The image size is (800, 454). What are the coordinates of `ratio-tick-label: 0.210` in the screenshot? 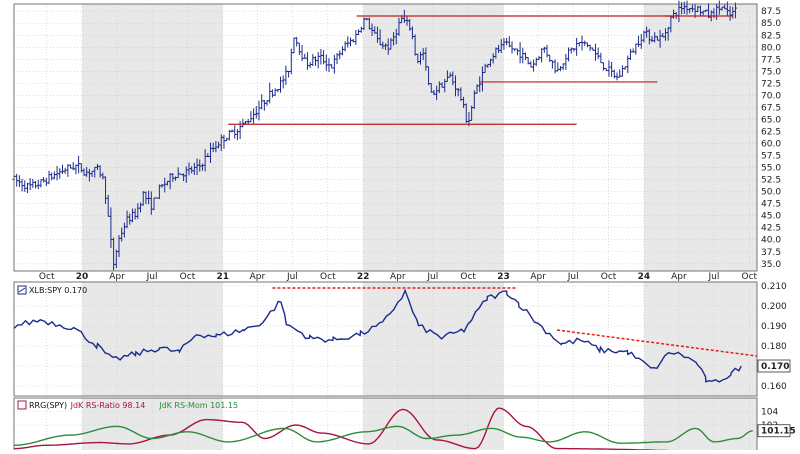 It's located at (774, 287).